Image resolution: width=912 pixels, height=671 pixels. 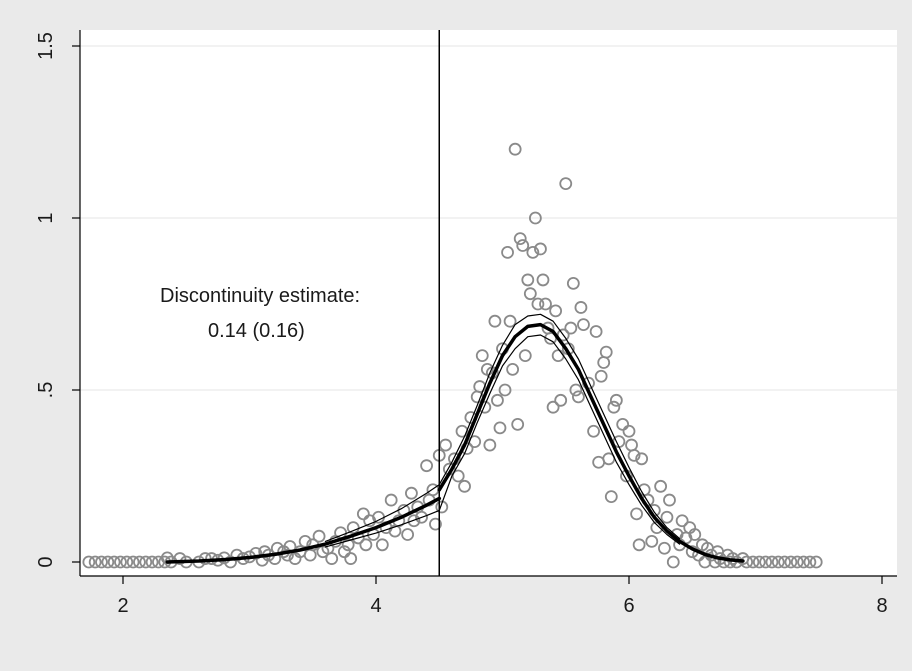 I want to click on x-tick-label: 2, so click(x=122, y=606).